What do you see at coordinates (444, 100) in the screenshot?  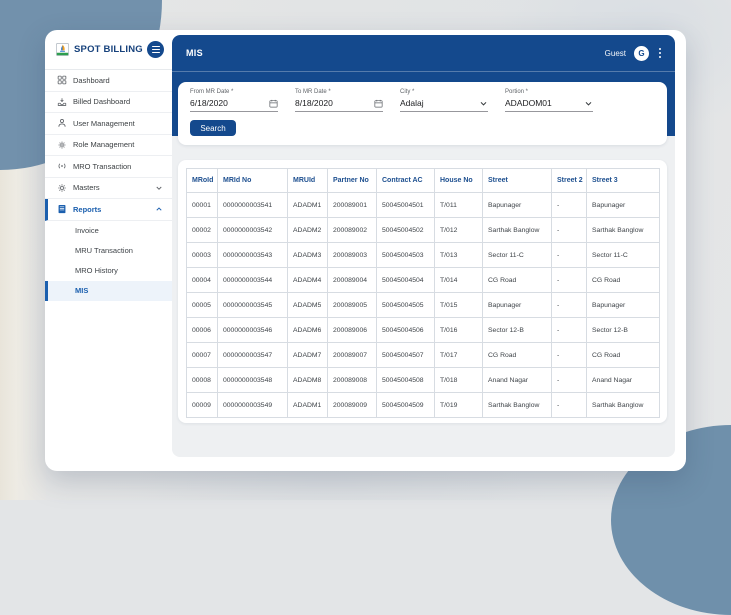 I see `city-select: City * Adalaj` at bounding box center [444, 100].